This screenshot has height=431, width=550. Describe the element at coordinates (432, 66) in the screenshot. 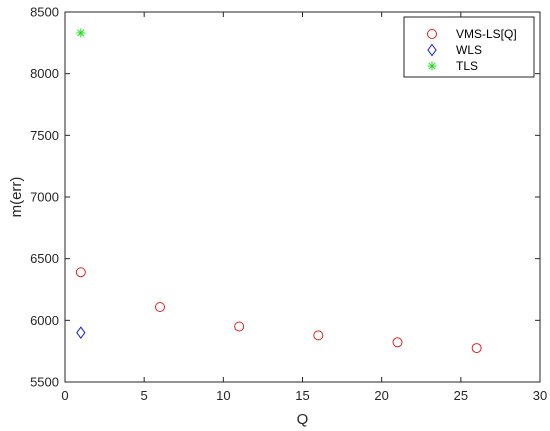

I see `legend-marker-asterisk` at that location.